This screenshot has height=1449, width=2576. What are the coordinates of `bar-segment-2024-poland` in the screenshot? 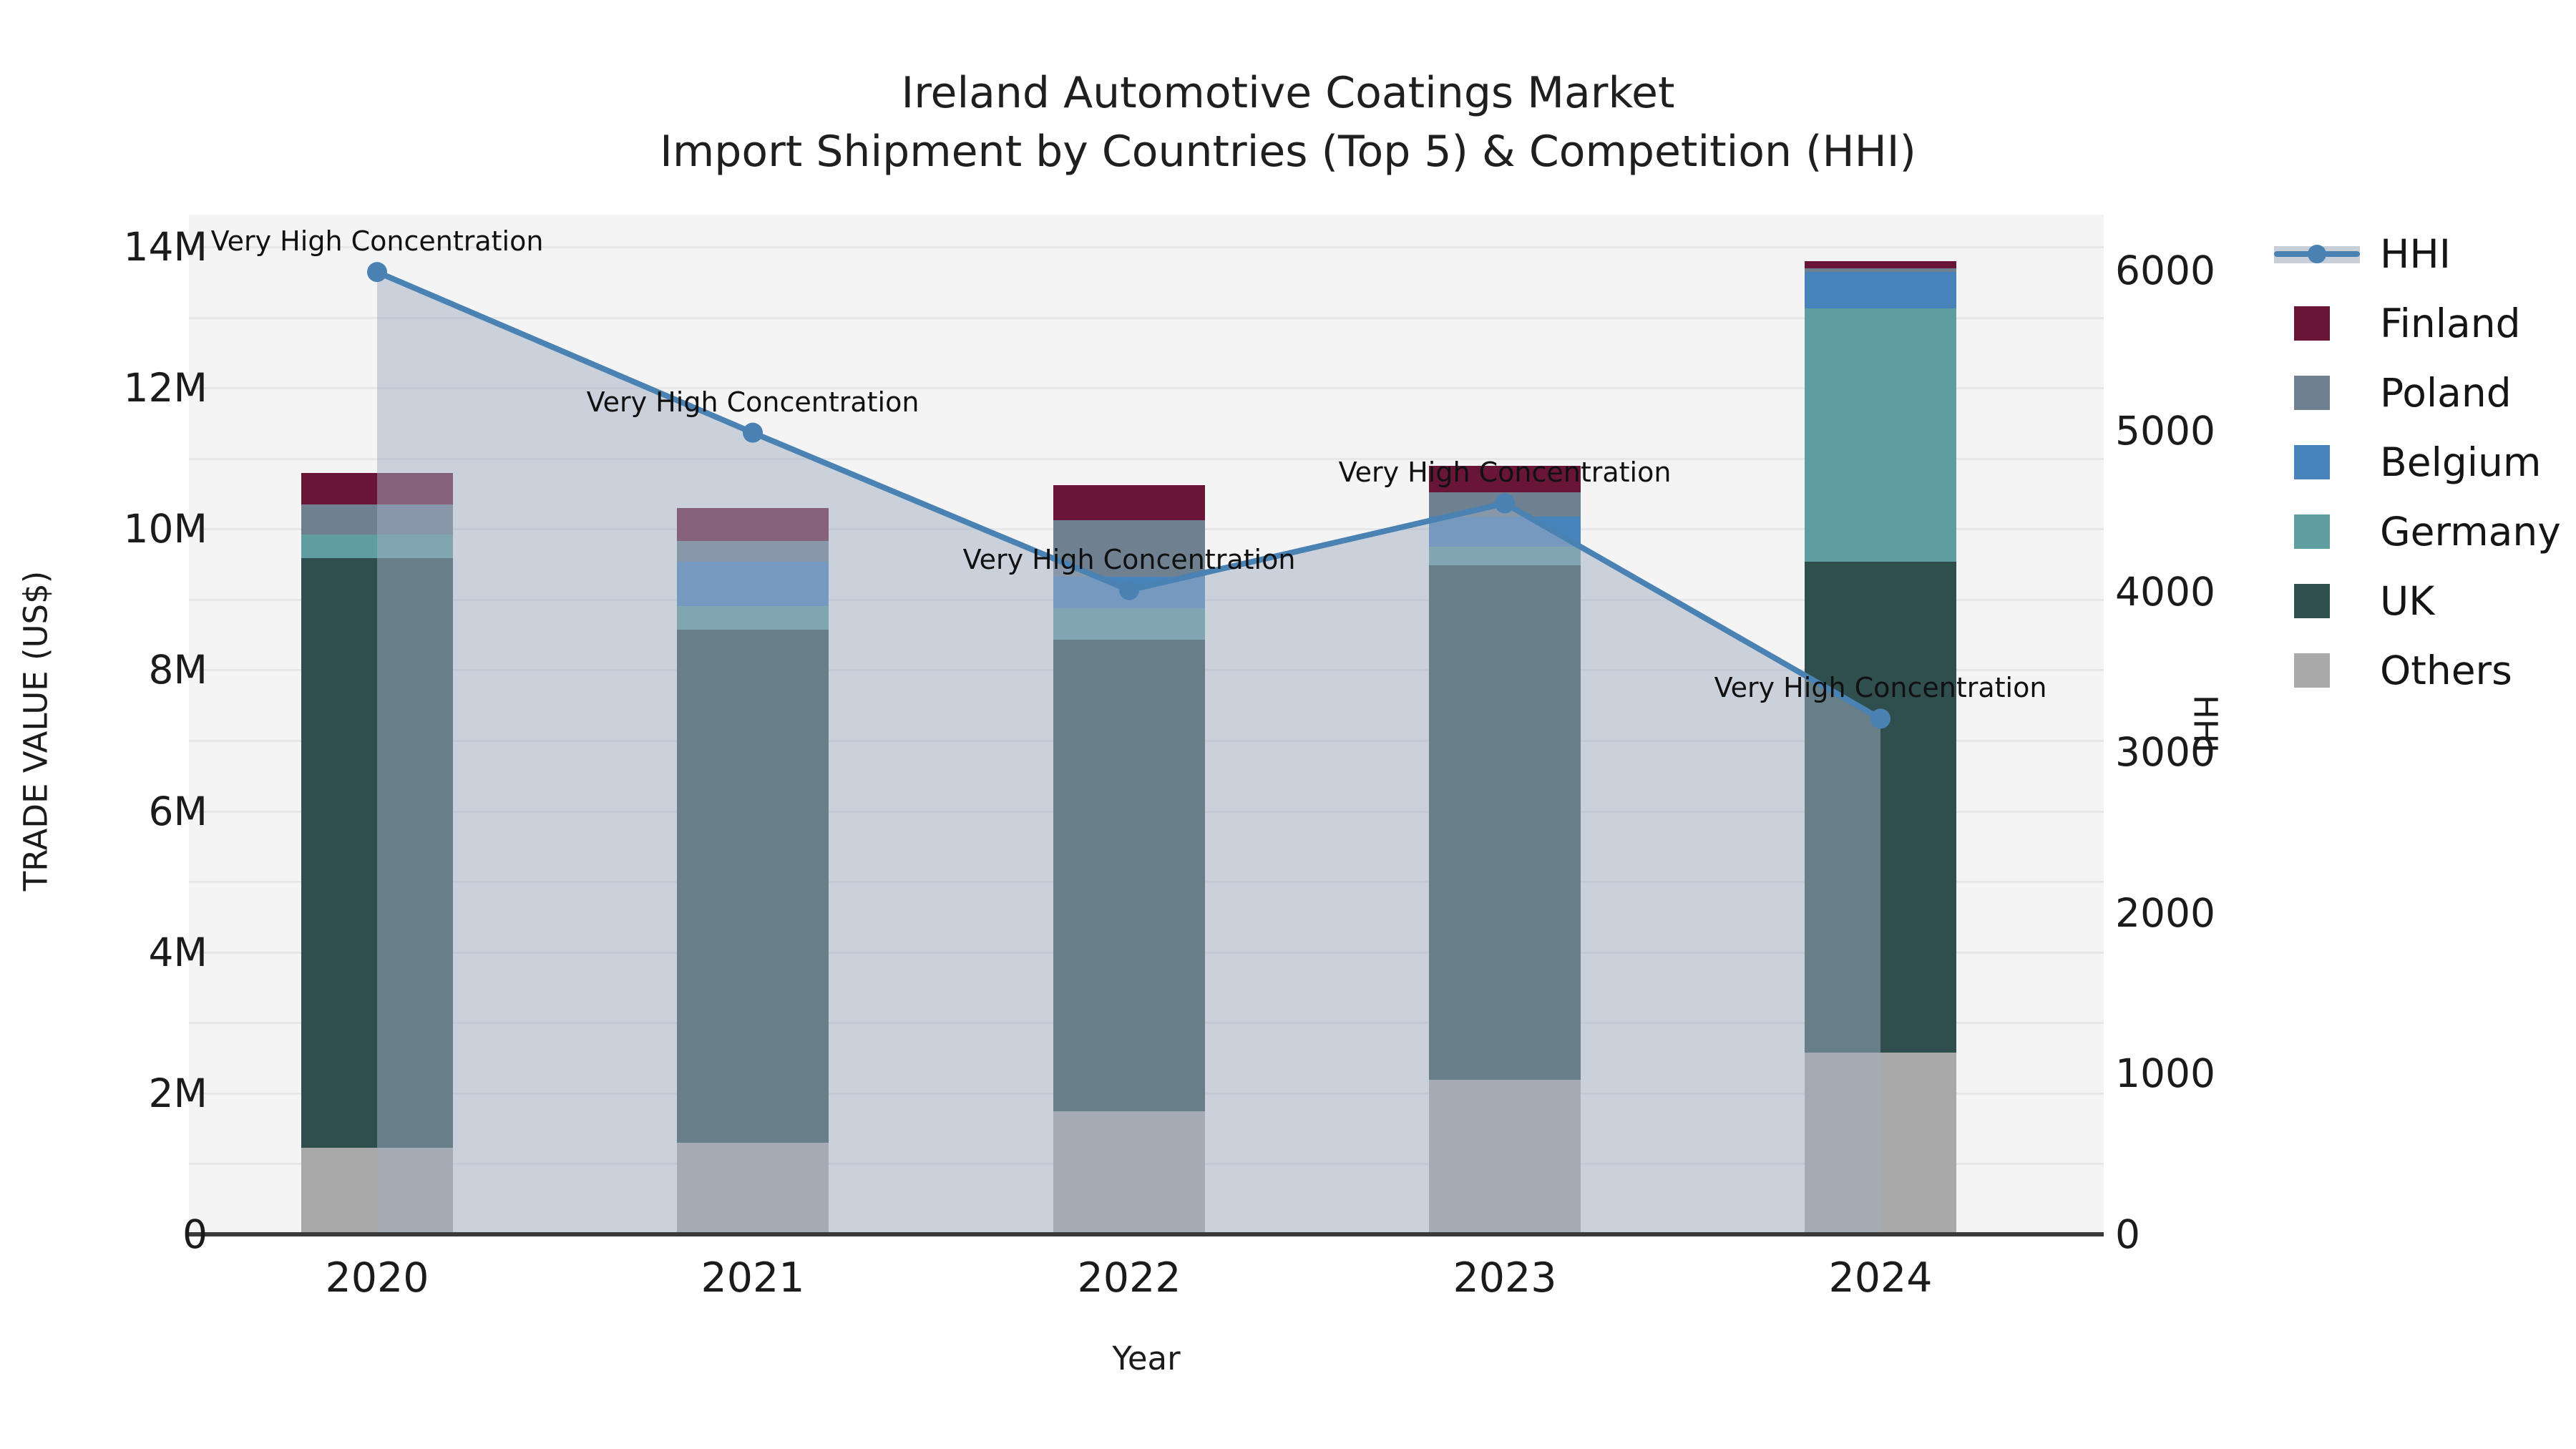 It's located at (1881, 270).